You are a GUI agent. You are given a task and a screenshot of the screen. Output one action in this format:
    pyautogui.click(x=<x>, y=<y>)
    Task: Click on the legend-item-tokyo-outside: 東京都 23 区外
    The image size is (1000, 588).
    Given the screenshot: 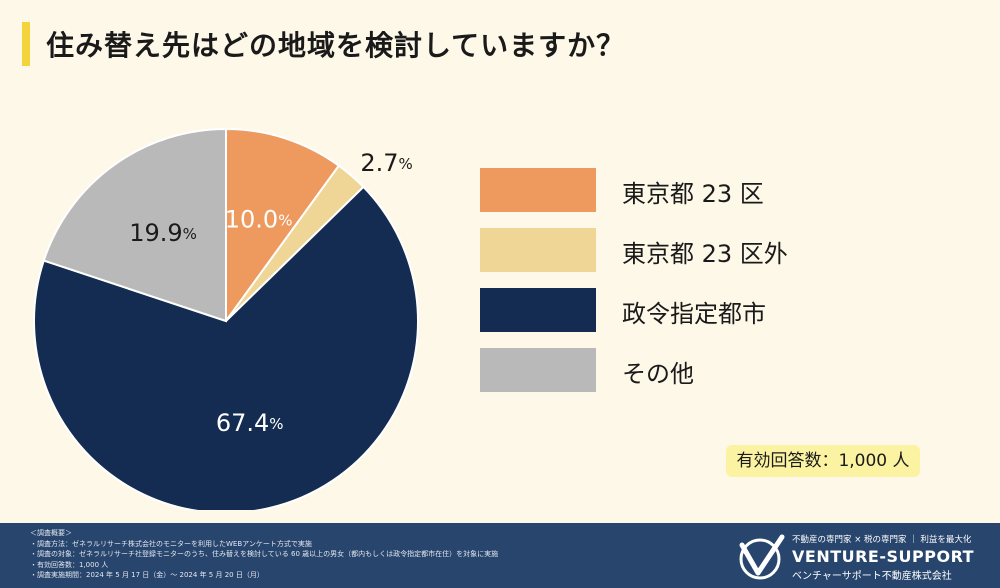 What is the action you would take?
    pyautogui.click(x=680, y=250)
    